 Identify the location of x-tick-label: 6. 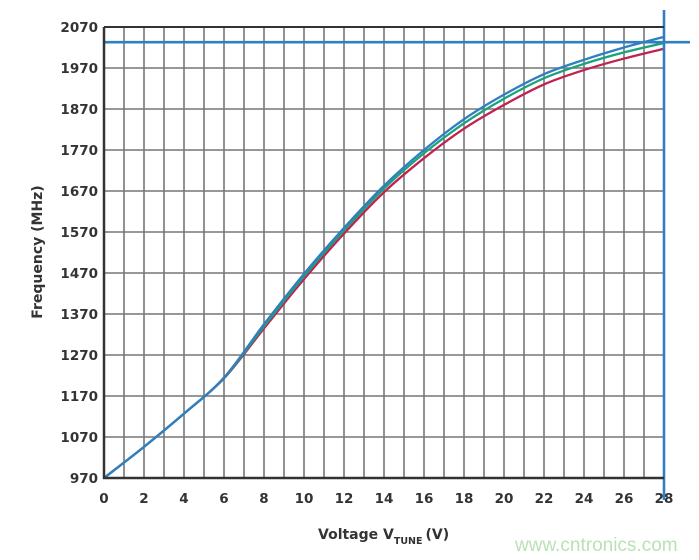
(223, 499).